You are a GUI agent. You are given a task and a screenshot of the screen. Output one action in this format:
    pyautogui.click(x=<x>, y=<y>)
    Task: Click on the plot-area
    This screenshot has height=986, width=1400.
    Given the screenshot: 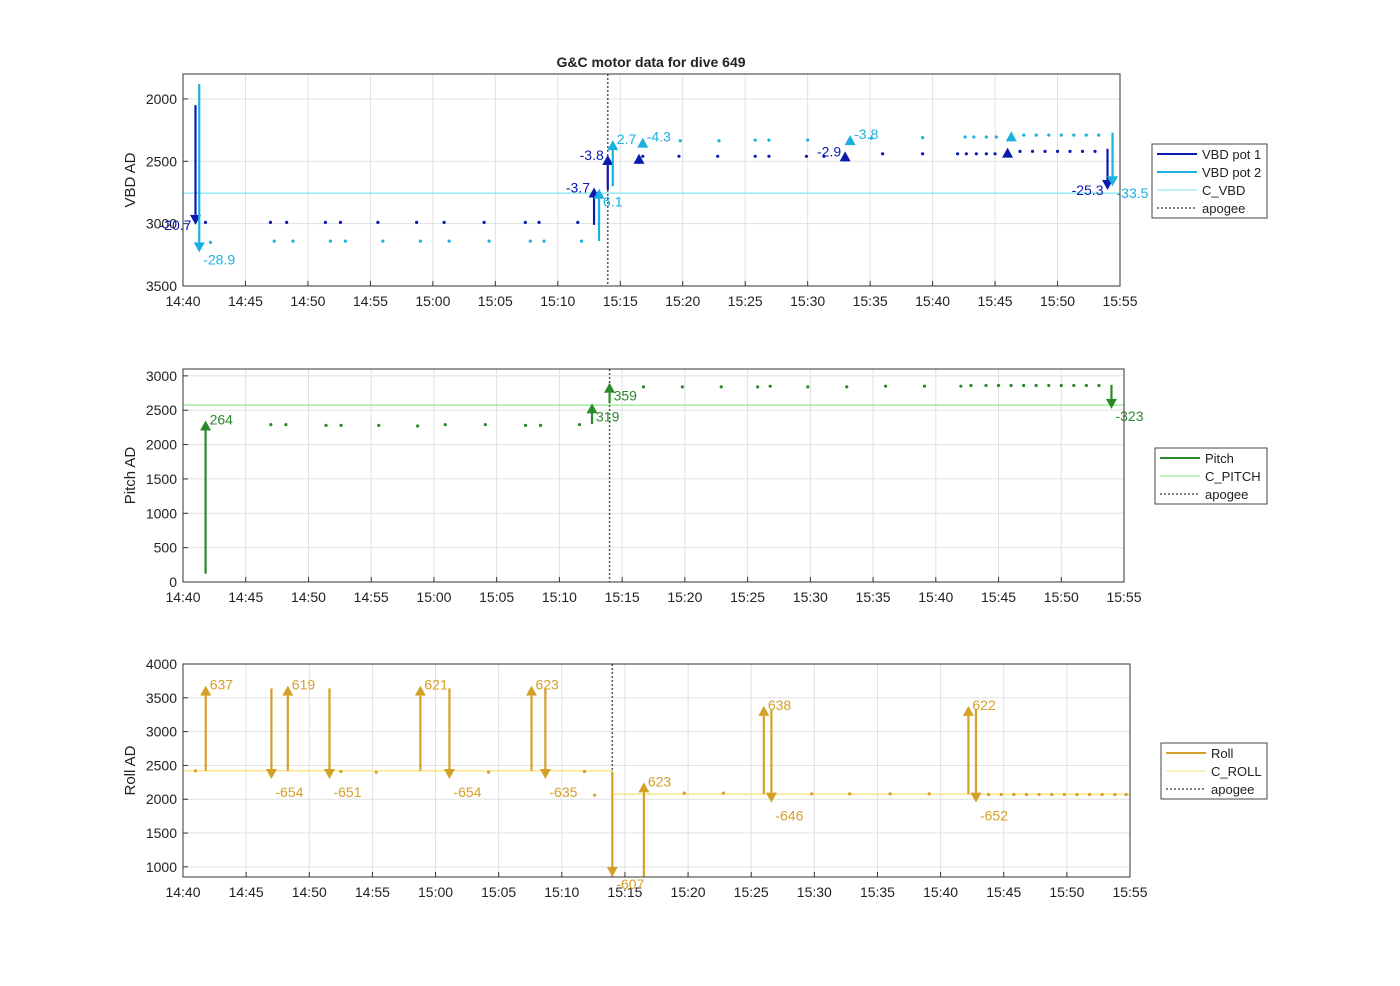 What is the action you would take?
    pyautogui.click(x=651, y=180)
    